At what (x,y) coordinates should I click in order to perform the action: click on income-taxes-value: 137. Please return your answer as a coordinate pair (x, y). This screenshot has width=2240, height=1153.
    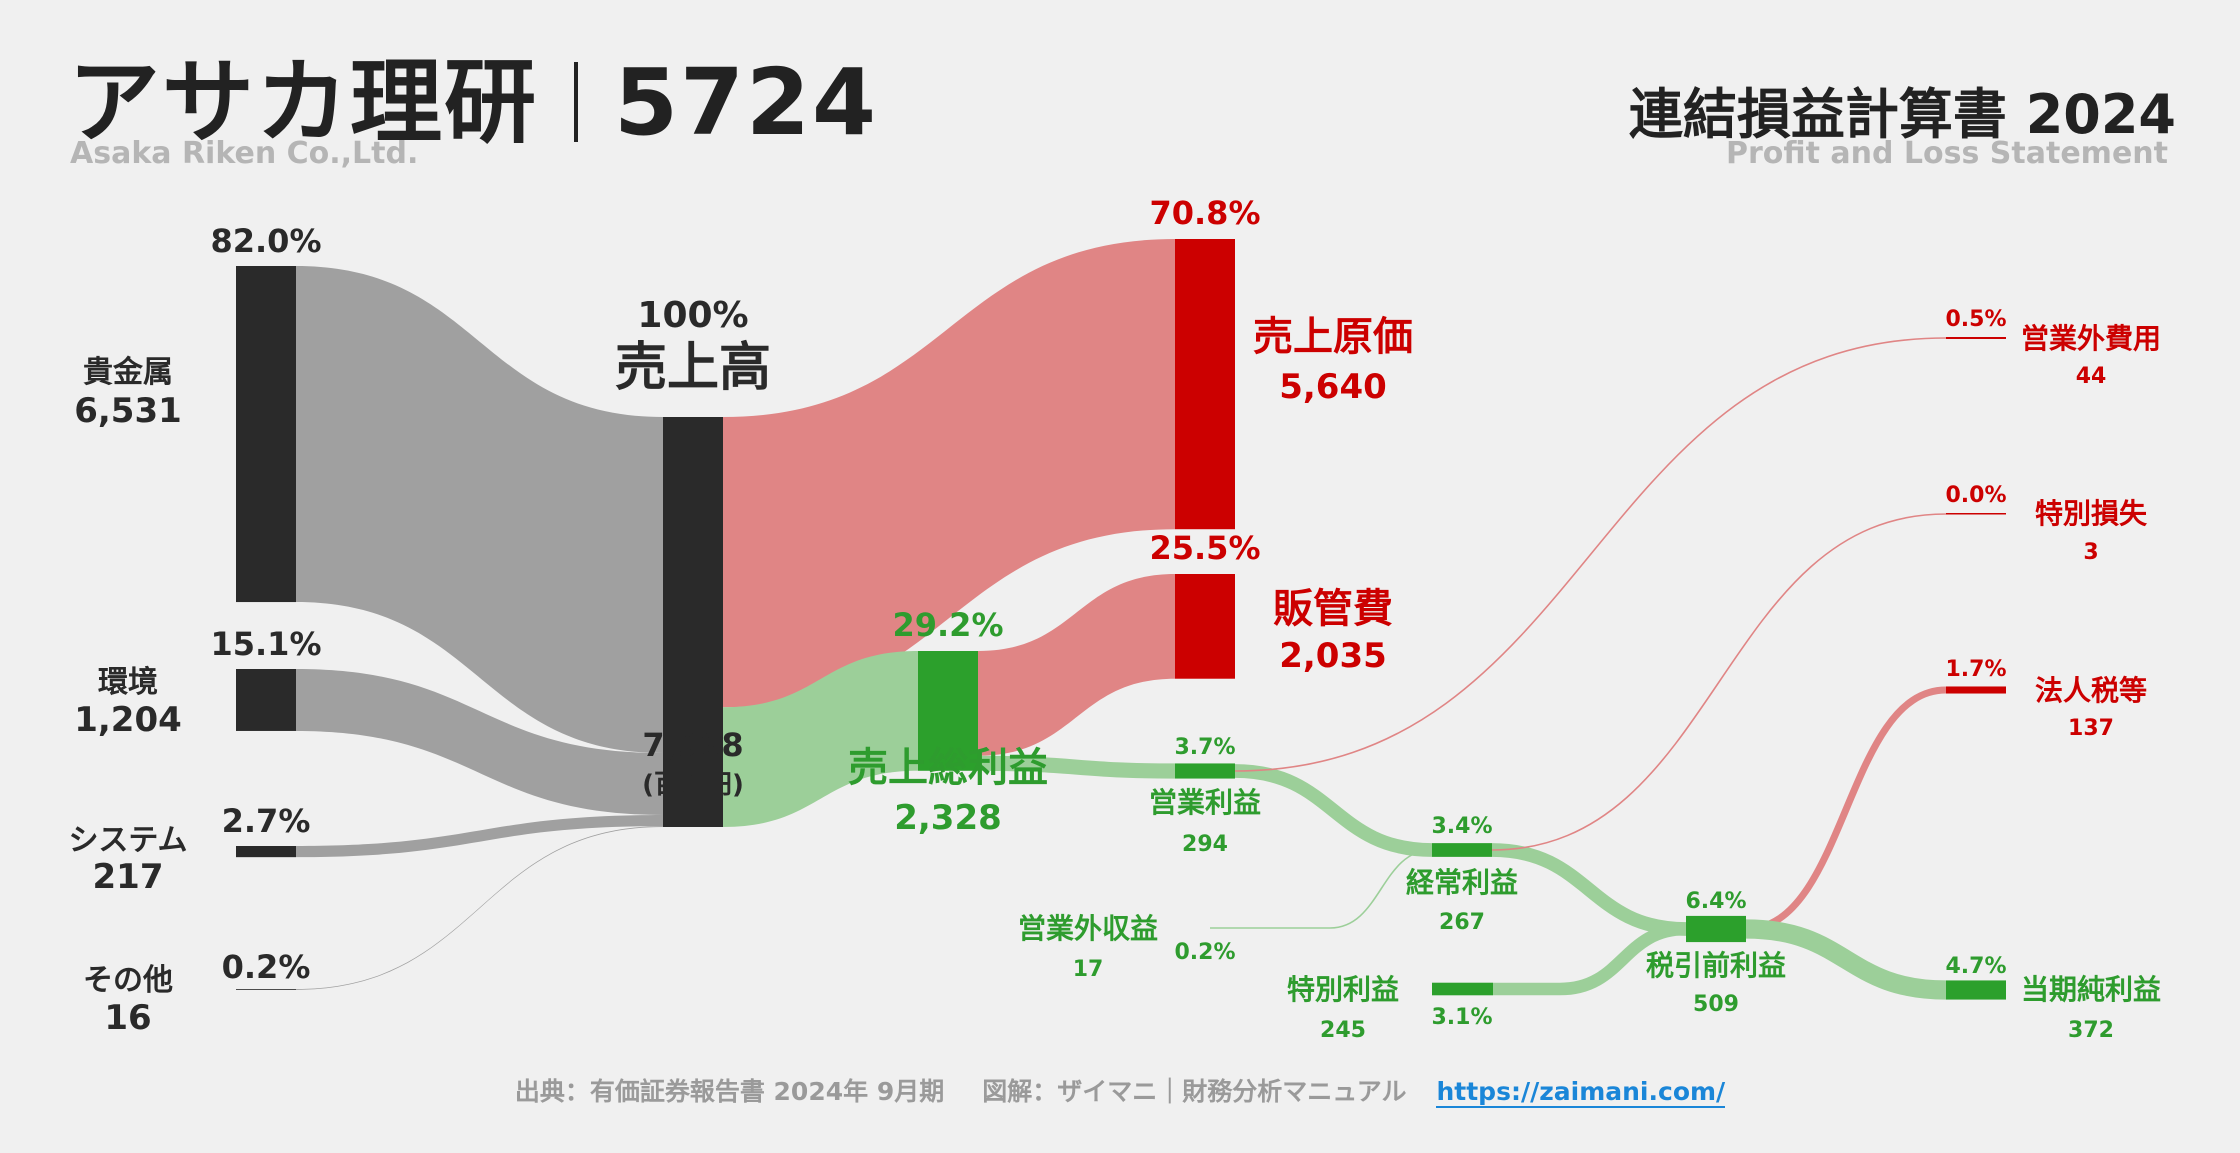
    Looking at the image, I should click on (2091, 728).